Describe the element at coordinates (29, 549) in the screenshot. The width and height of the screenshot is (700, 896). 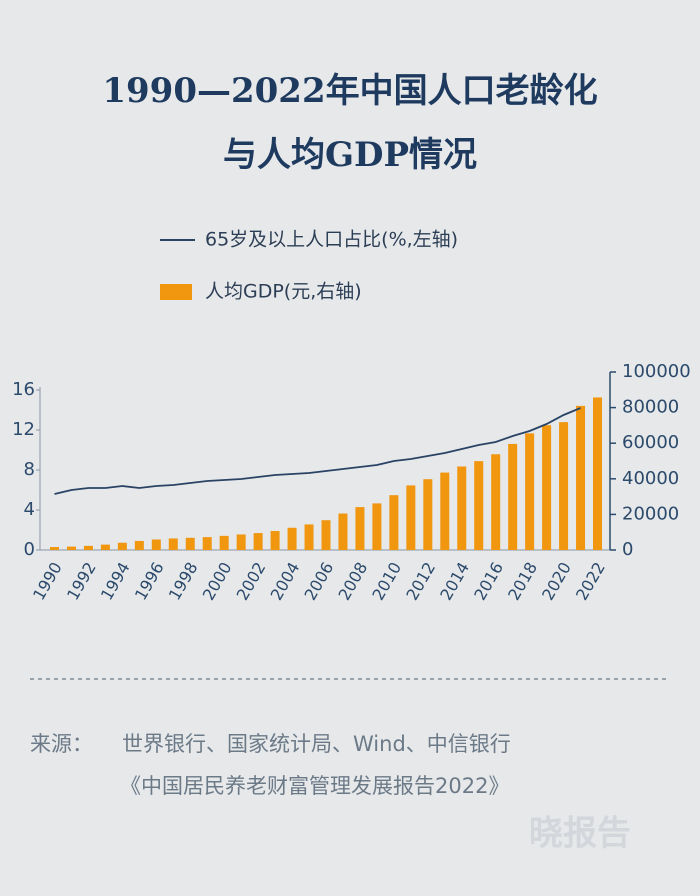
I see `y-tick-label: 0` at that location.